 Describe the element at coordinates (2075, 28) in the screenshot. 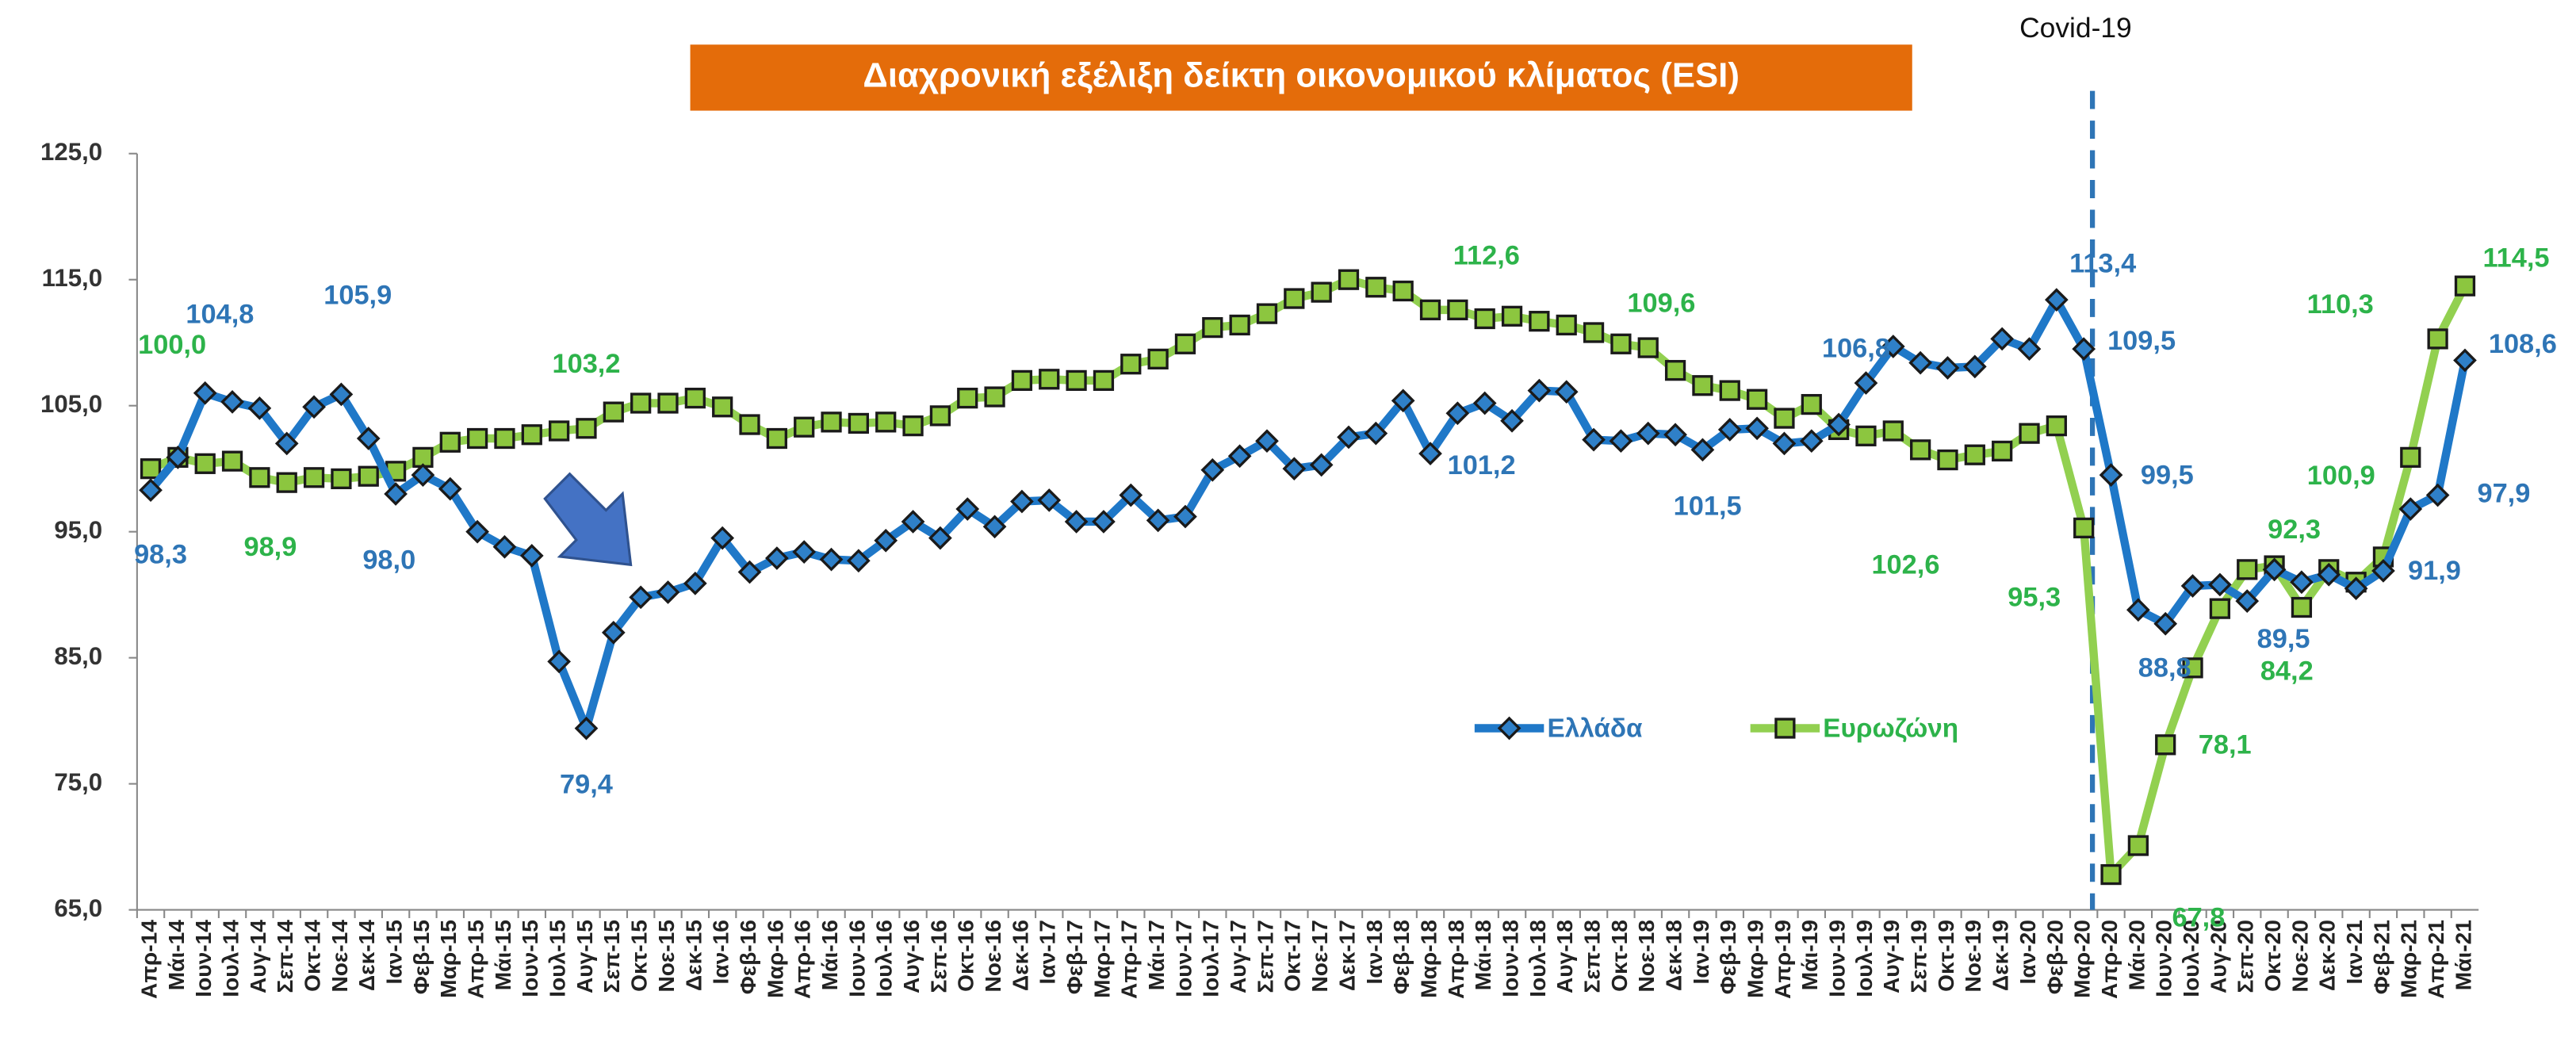

I see `annotation: Covid-19` at that location.